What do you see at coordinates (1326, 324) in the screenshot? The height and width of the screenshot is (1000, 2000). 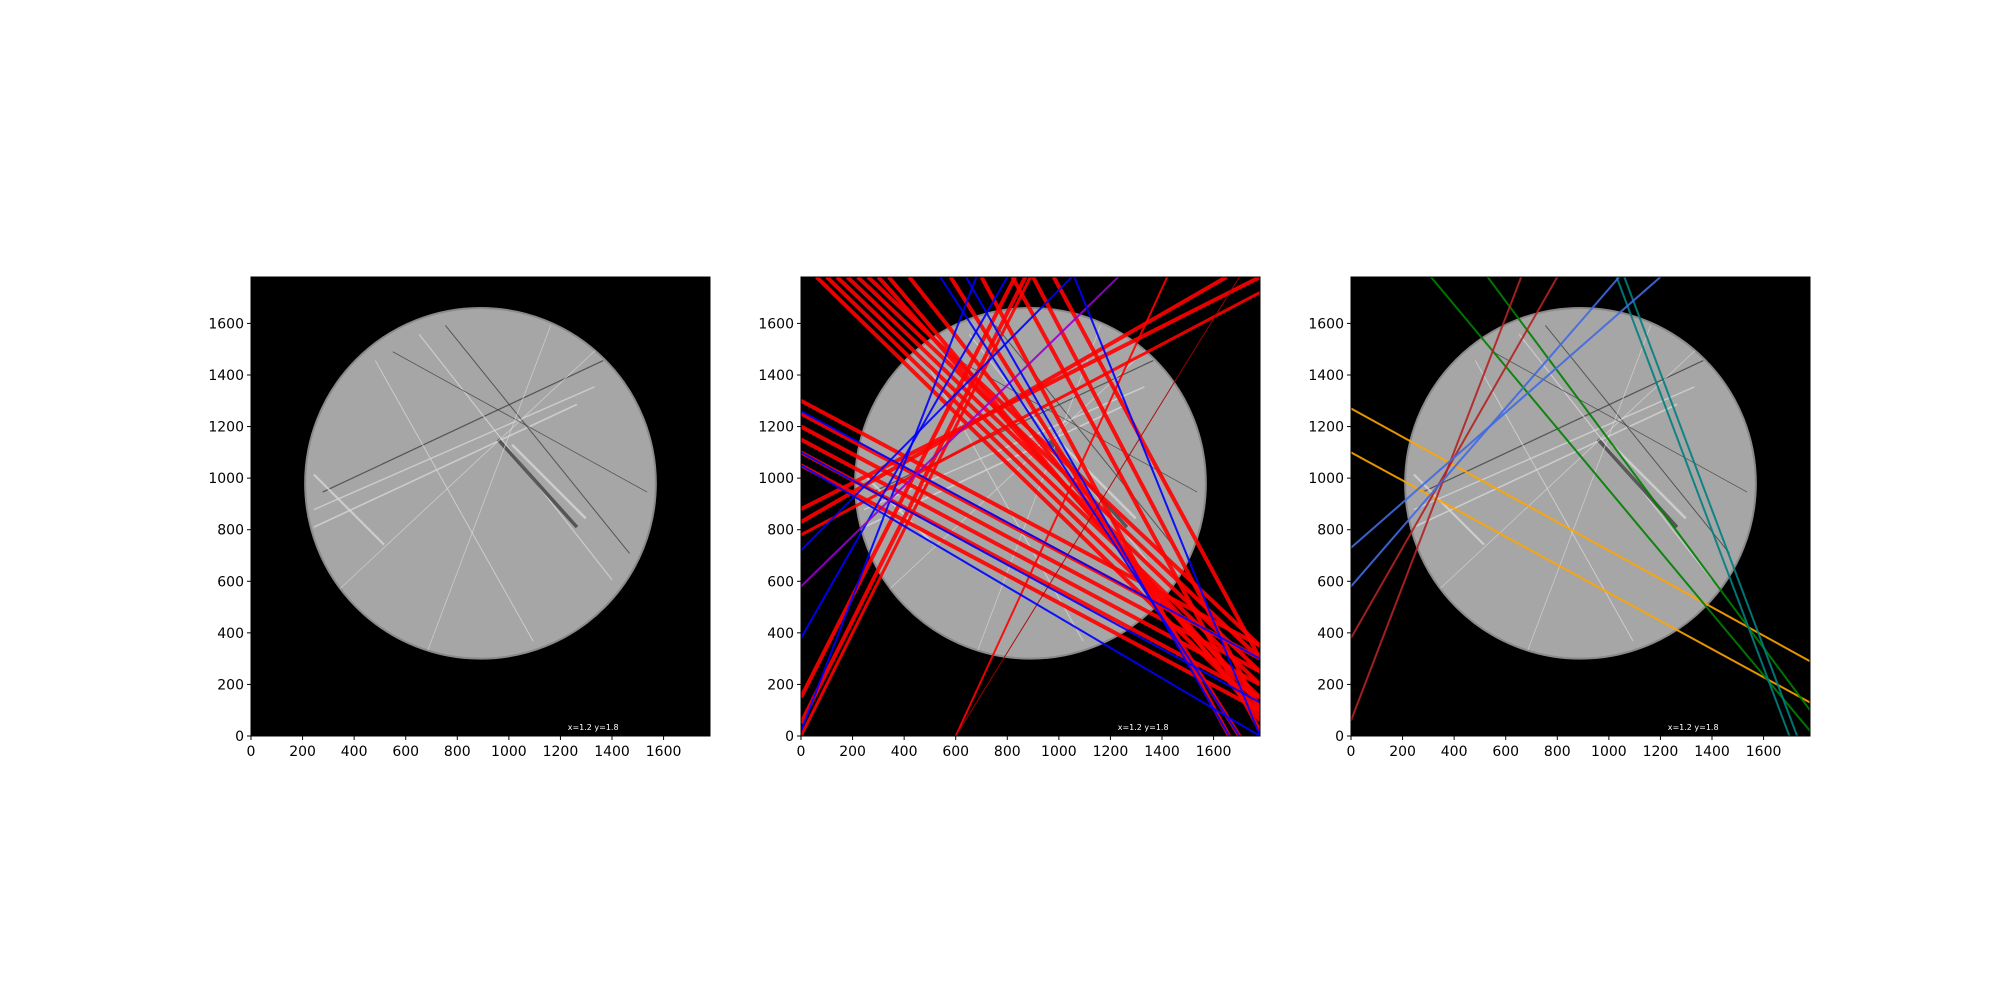 I see `y-tick-label: 1600` at bounding box center [1326, 324].